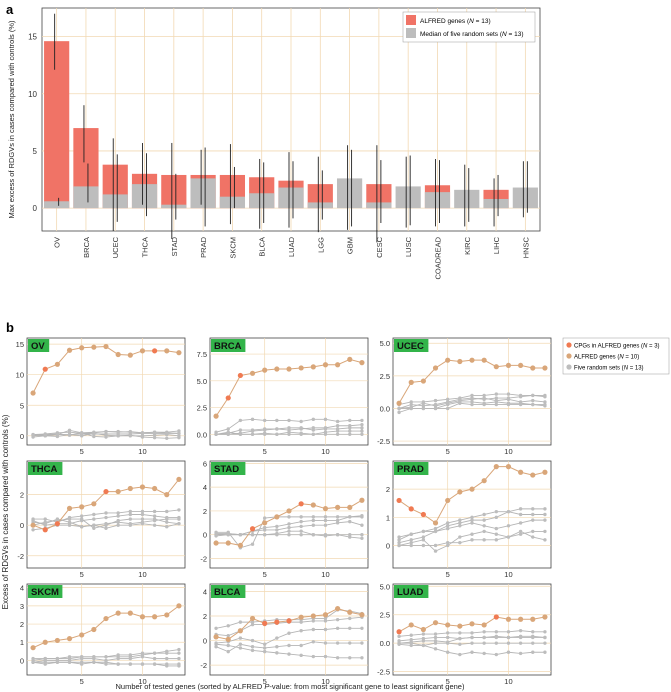  Describe the element at coordinates (205, 487) in the screenshot. I see `y-tick-label: 4` at that location.